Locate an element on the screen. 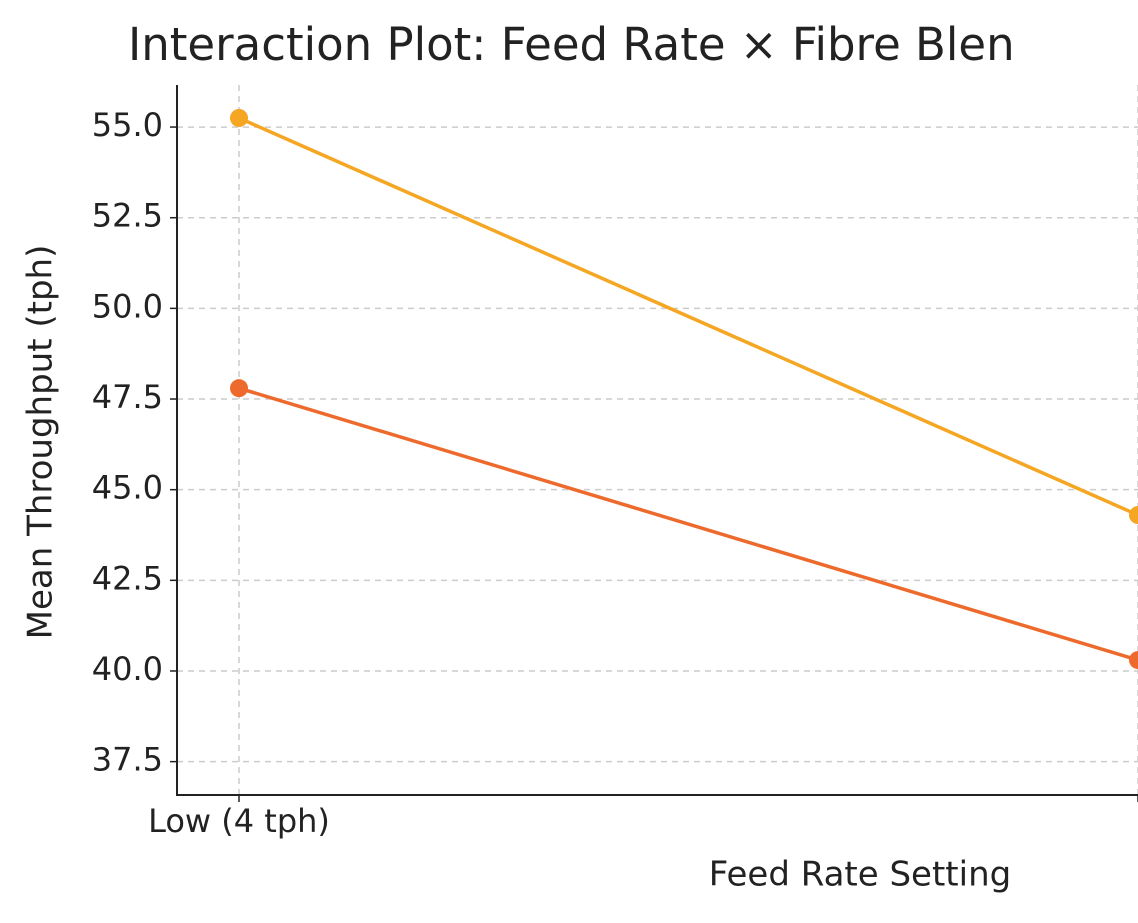 The width and height of the screenshot is (1138, 923). y-axis-label: Mean Throughput (tph) is located at coordinates (41, 442).